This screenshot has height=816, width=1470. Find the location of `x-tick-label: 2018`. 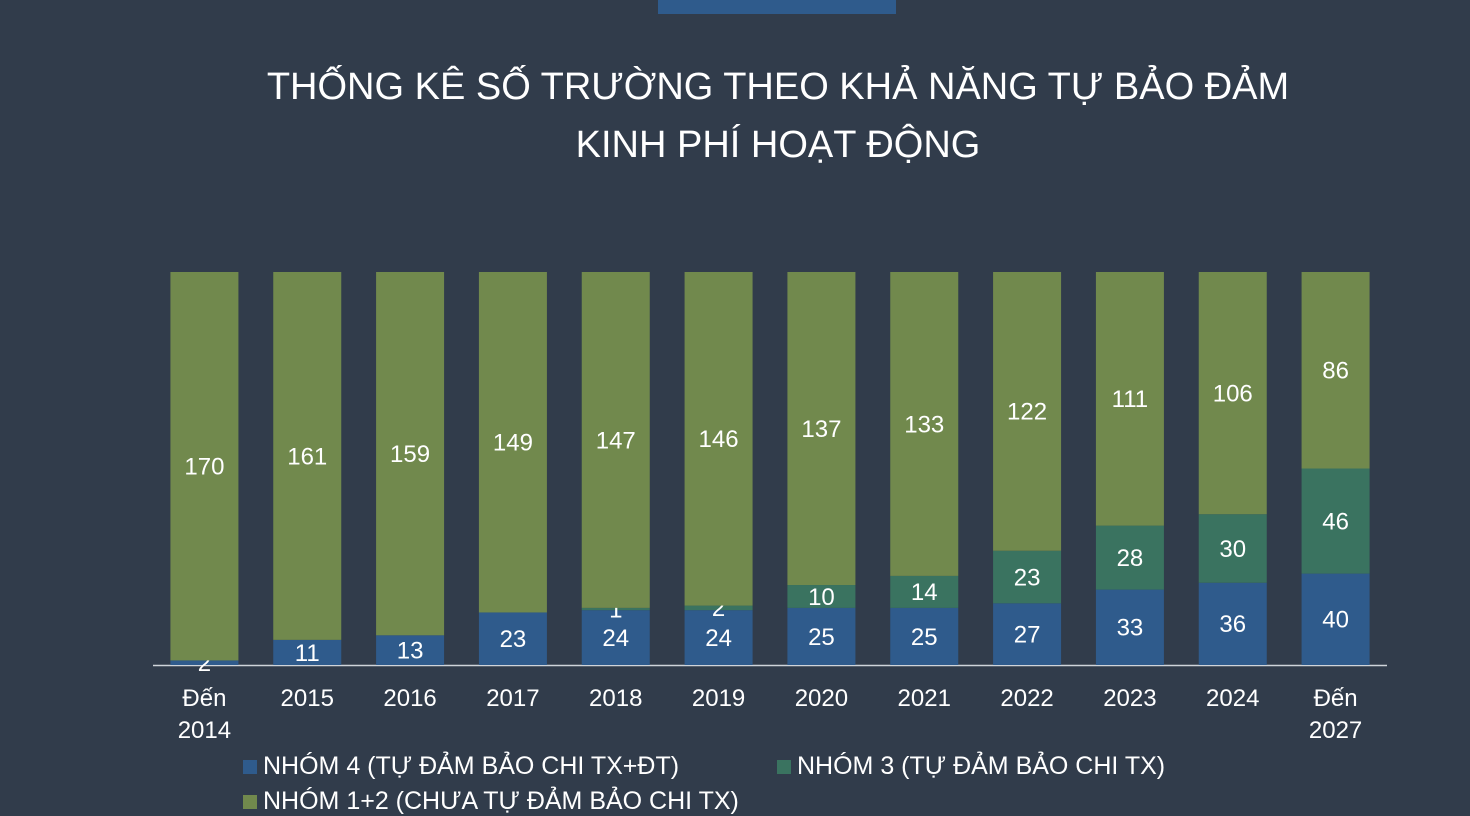

x-tick-label: 2018 is located at coordinates (616, 698).